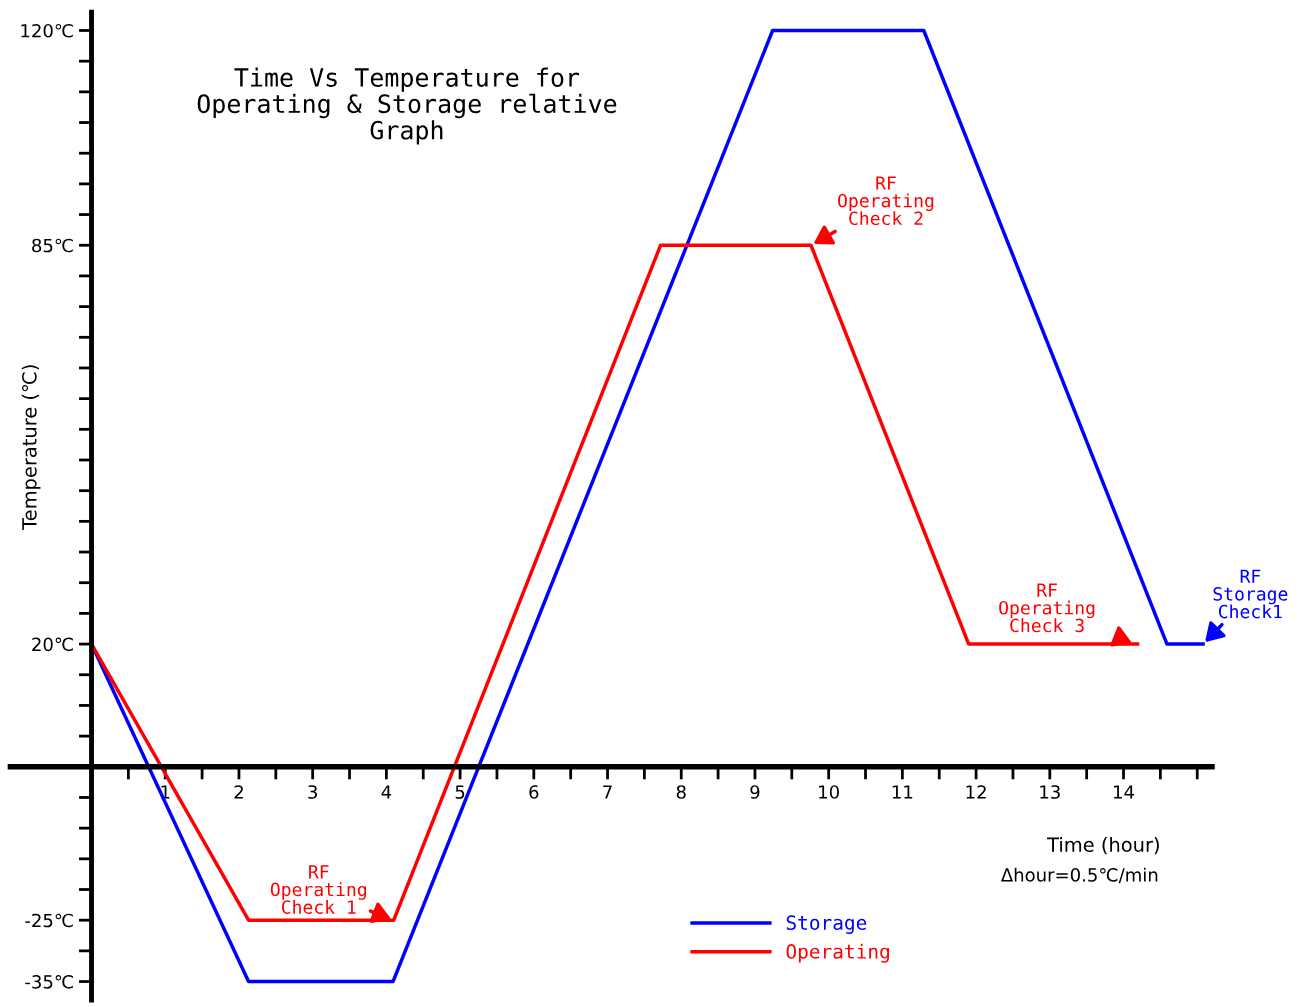  What do you see at coordinates (837, 953) in the screenshot?
I see `legend-label: Operating` at bounding box center [837, 953].